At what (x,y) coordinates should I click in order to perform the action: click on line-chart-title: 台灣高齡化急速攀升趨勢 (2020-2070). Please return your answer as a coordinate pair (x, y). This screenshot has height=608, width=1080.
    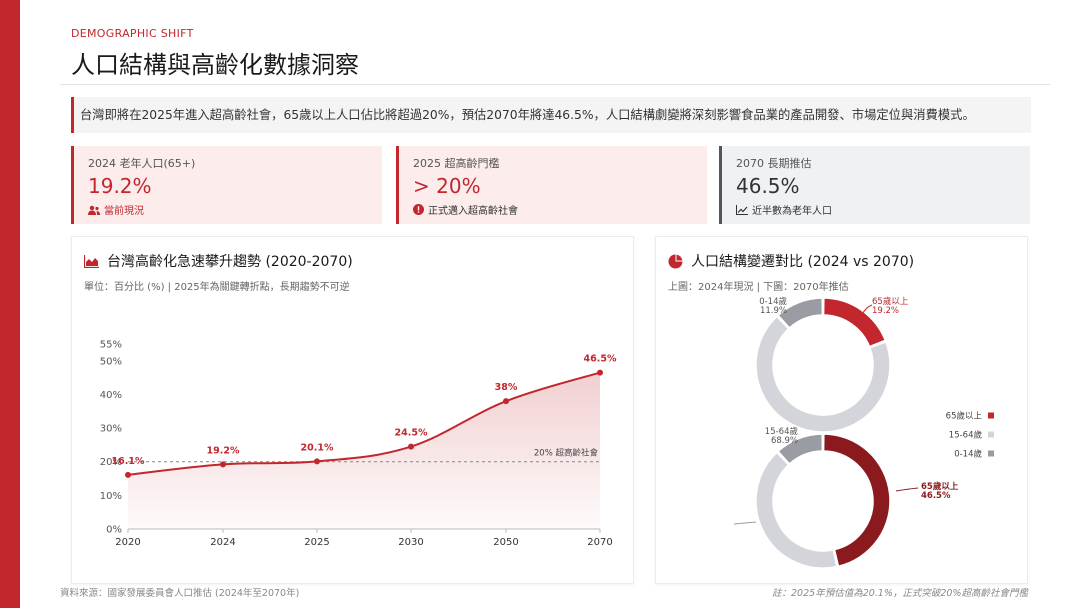
    Looking at the image, I should click on (218, 261).